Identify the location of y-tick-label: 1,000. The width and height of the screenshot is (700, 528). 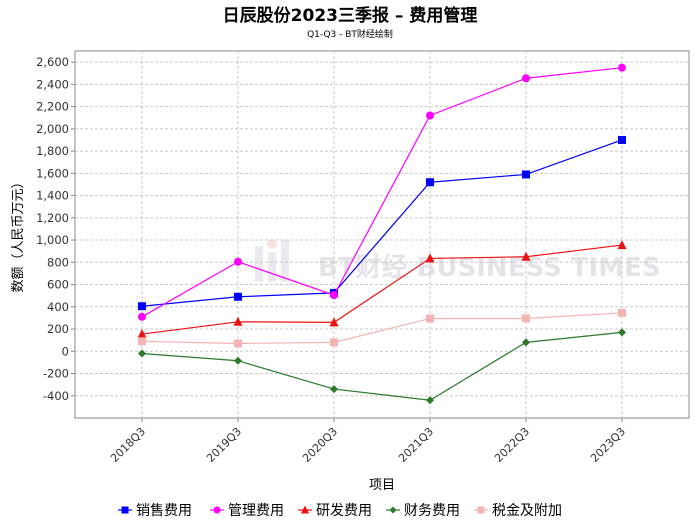
(52, 240).